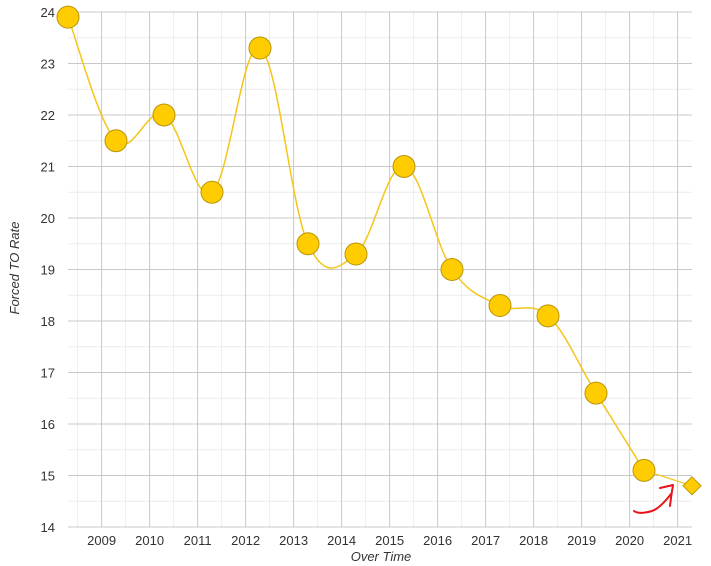 This screenshot has height=566, width=711. What do you see at coordinates (48, 373) in the screenshot?
I see `y-tick-label: 17` at bounding box center [48, 373].